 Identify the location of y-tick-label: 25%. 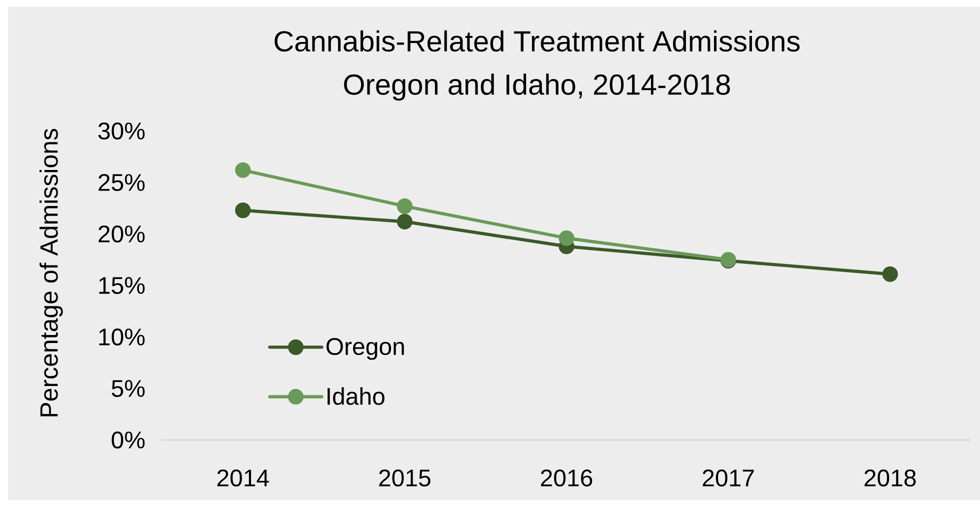
(121, 182).